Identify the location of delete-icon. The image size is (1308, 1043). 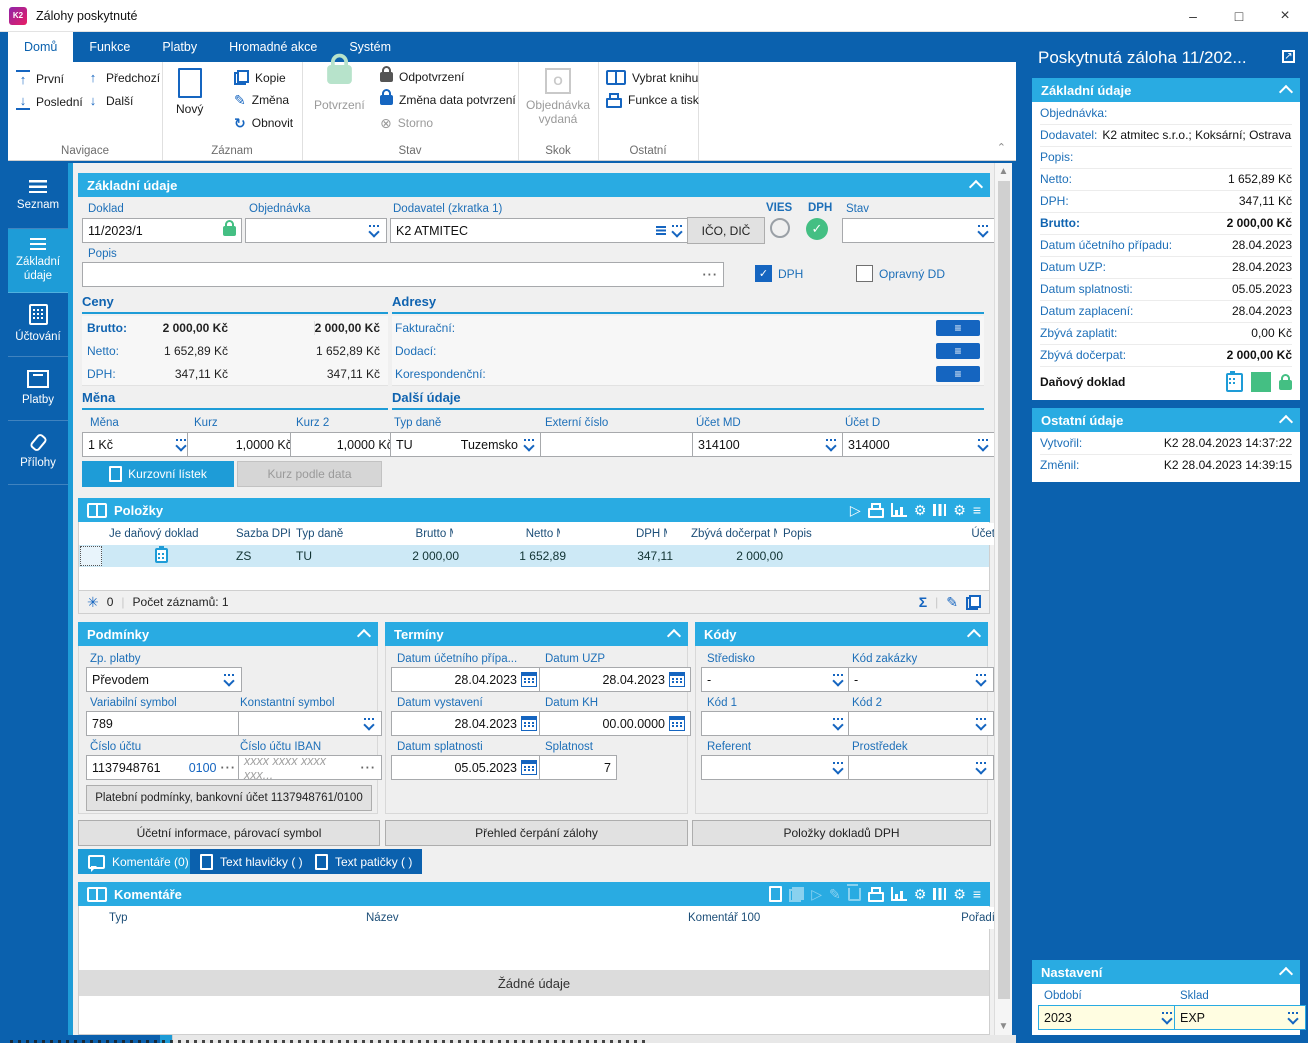
(853, 892).